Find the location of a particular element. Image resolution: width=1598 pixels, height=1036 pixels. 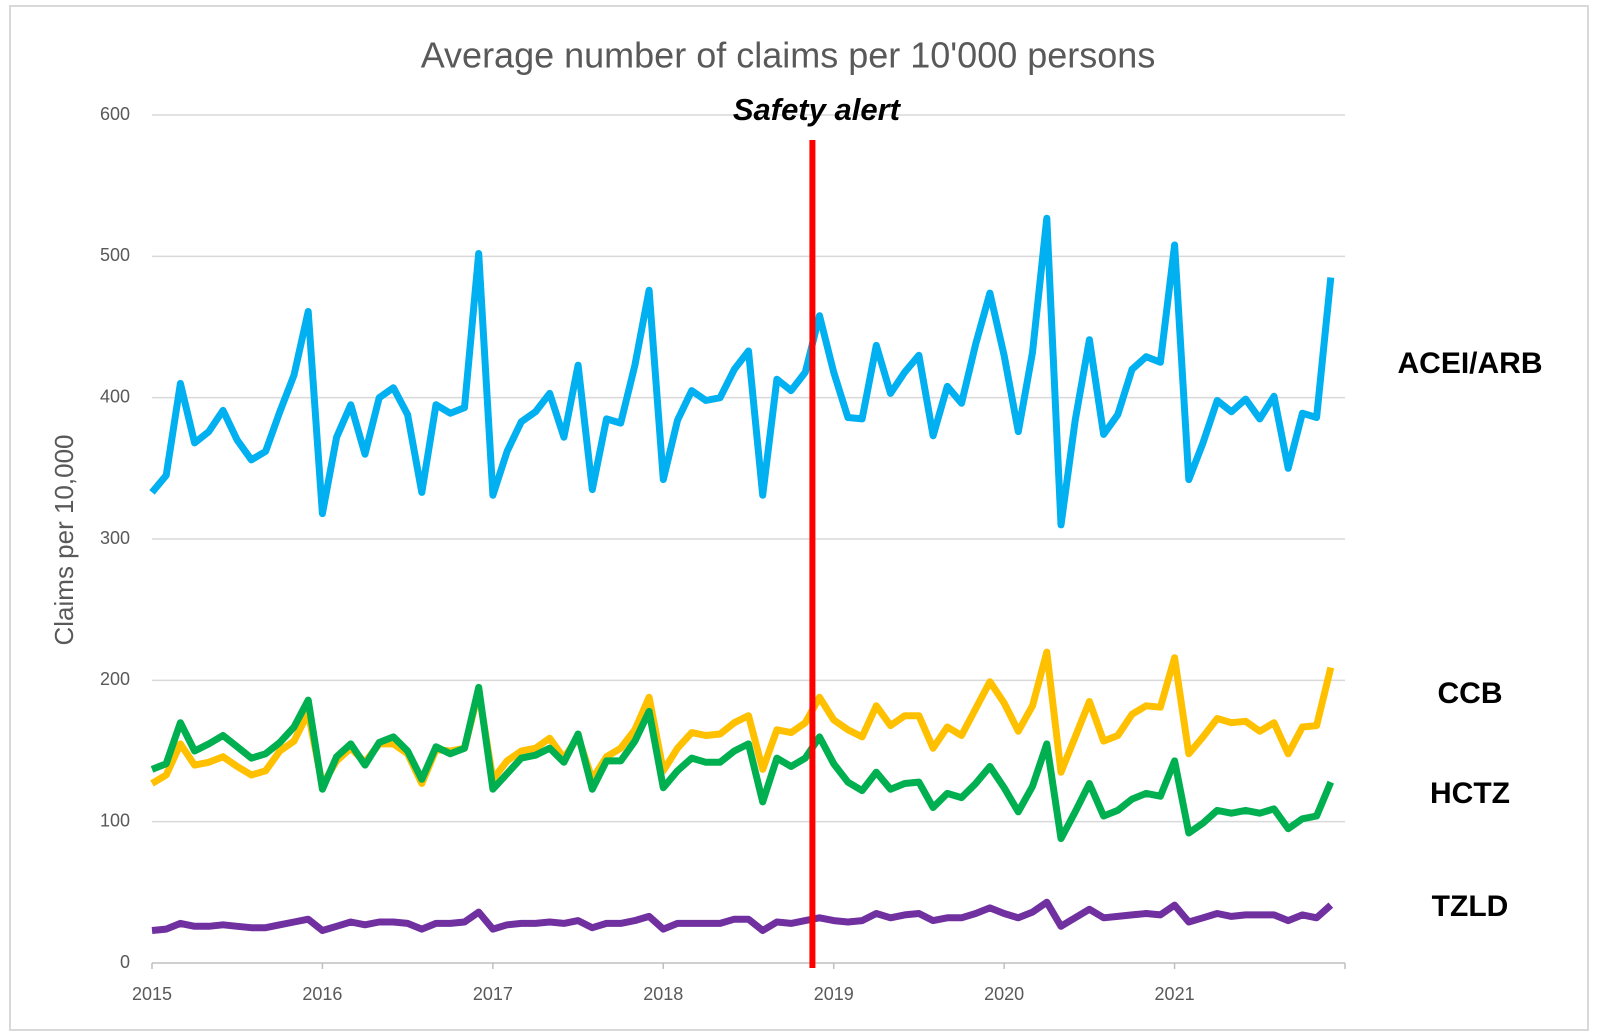

y-tick-label: 500 is located at coordinates (115, 255).